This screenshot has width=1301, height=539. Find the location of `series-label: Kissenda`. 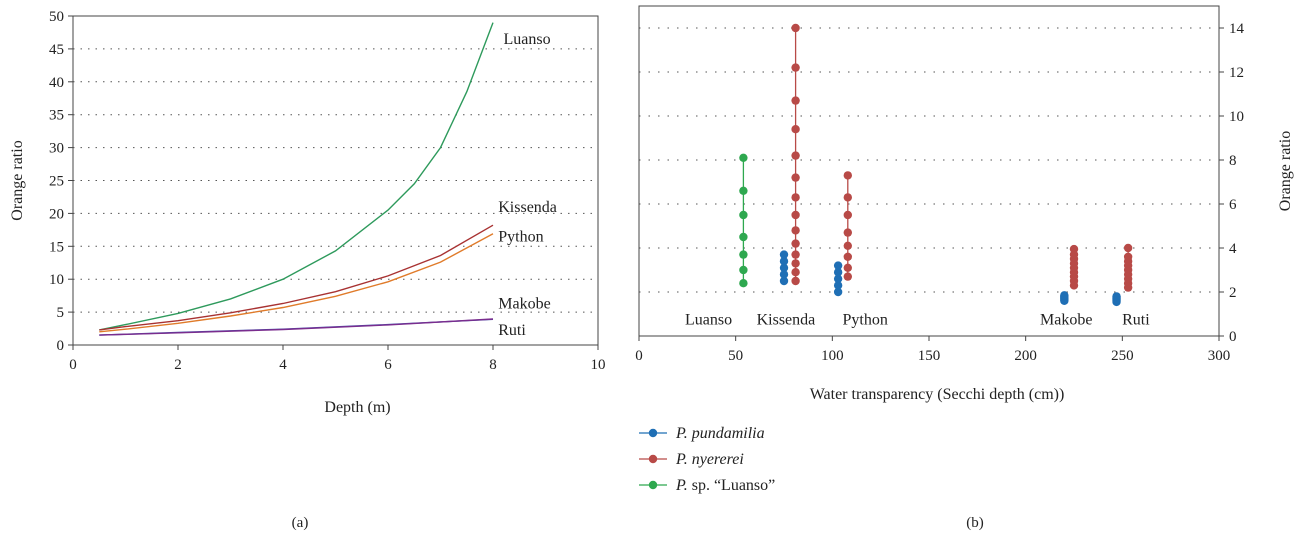

series-label: Kissenda is located at coordinates (527, 207).